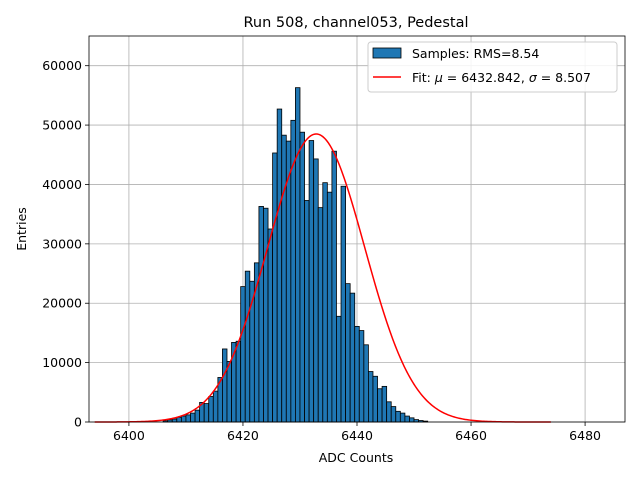 The image size is (640, 480). I want to click on x-axis-ticks: 6400 6420 6440 6460 6480, so click(357, 432).